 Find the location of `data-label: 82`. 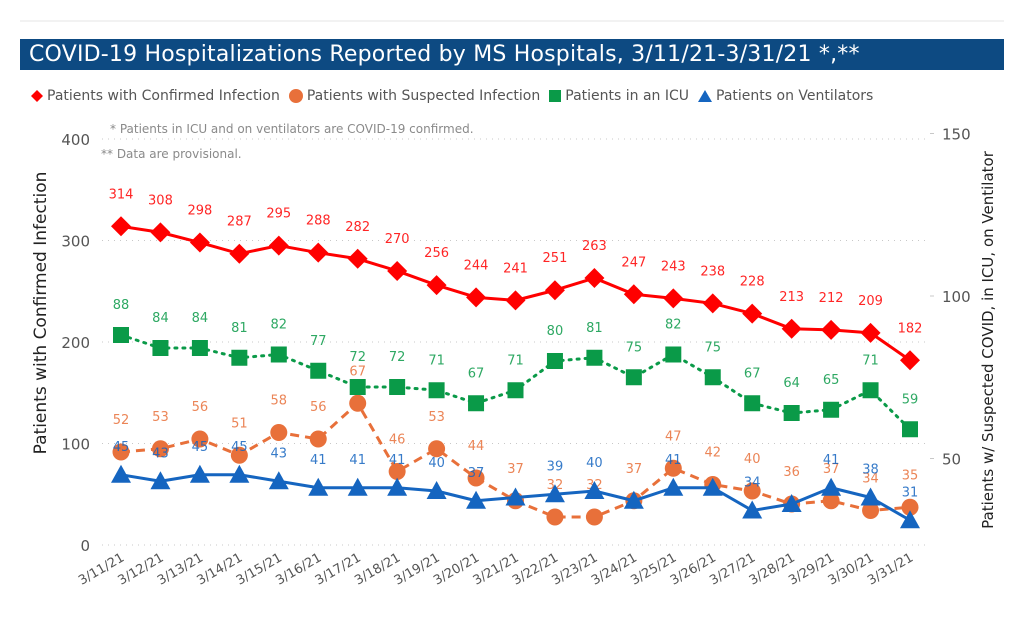

data-label: 82 is located at coordinates (279, 325).